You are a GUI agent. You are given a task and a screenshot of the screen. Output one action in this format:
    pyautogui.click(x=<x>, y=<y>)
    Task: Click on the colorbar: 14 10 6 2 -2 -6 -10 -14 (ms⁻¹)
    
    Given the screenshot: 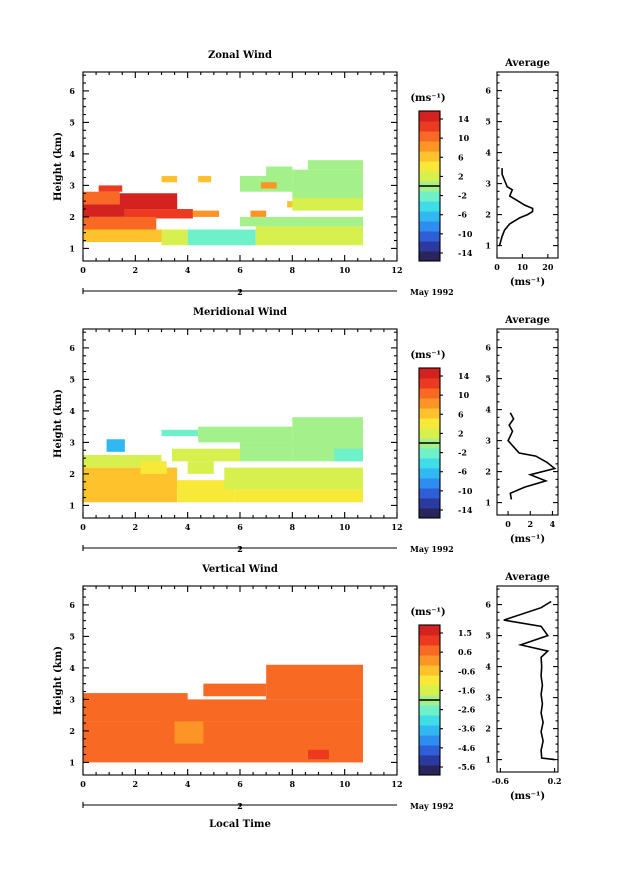 What is the action you would take?
    pyautogui.click(x=441, y=177)
    